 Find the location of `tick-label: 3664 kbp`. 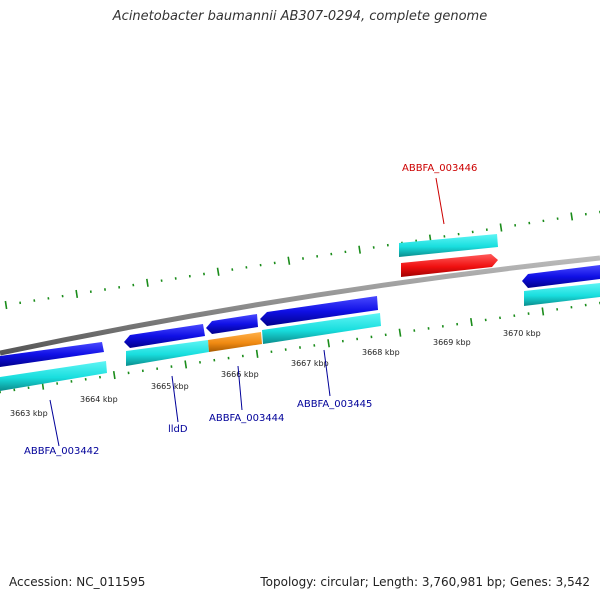

tick-label: 3664 kbp is located at coordinates (99, 399).